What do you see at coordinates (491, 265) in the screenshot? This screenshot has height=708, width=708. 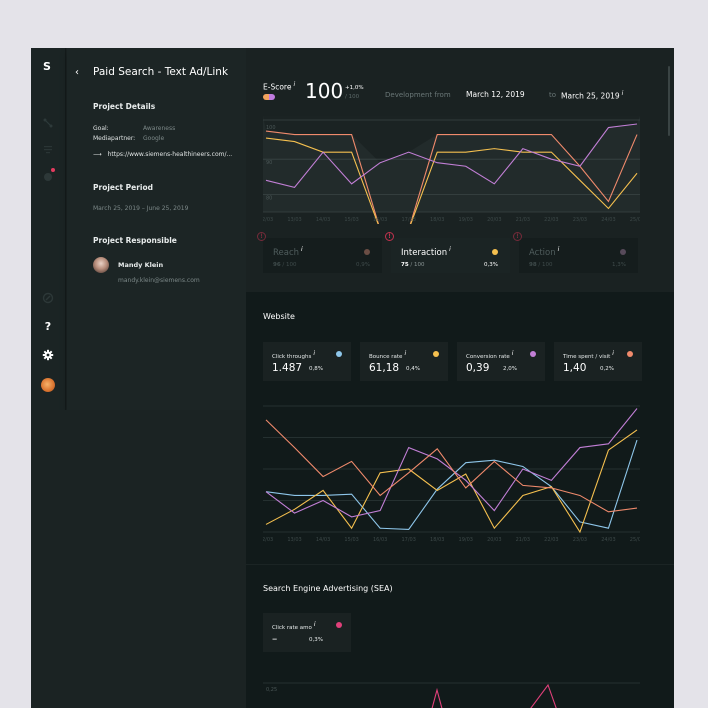 I see `tab-change: 0,3%` at bounding box center [491, 265].